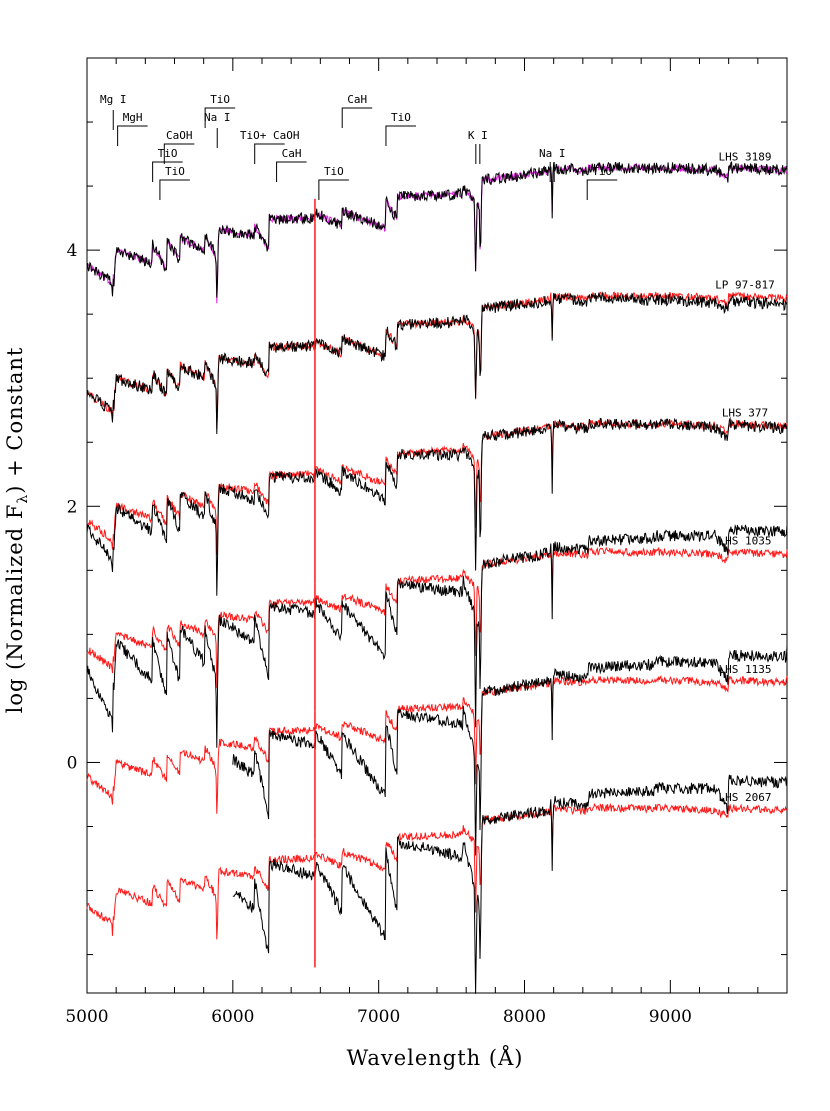  What do you see at coordinates (378, 1017) in the screenshot?
I see `x-tick-label: 7000` at bounding box center [378, 1017].